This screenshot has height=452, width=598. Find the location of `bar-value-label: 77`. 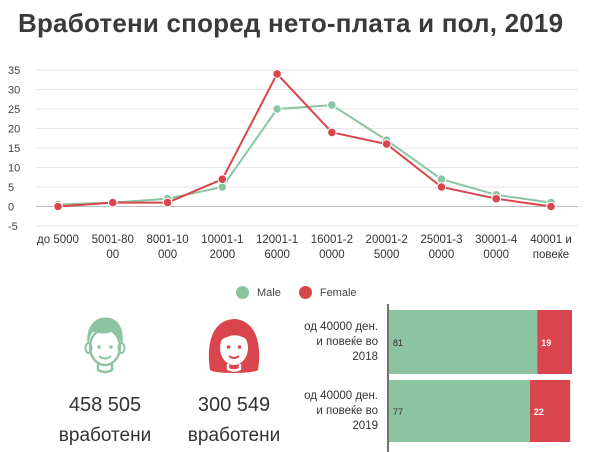

bar-value-label: 77 is located at coordinates (398, 412).